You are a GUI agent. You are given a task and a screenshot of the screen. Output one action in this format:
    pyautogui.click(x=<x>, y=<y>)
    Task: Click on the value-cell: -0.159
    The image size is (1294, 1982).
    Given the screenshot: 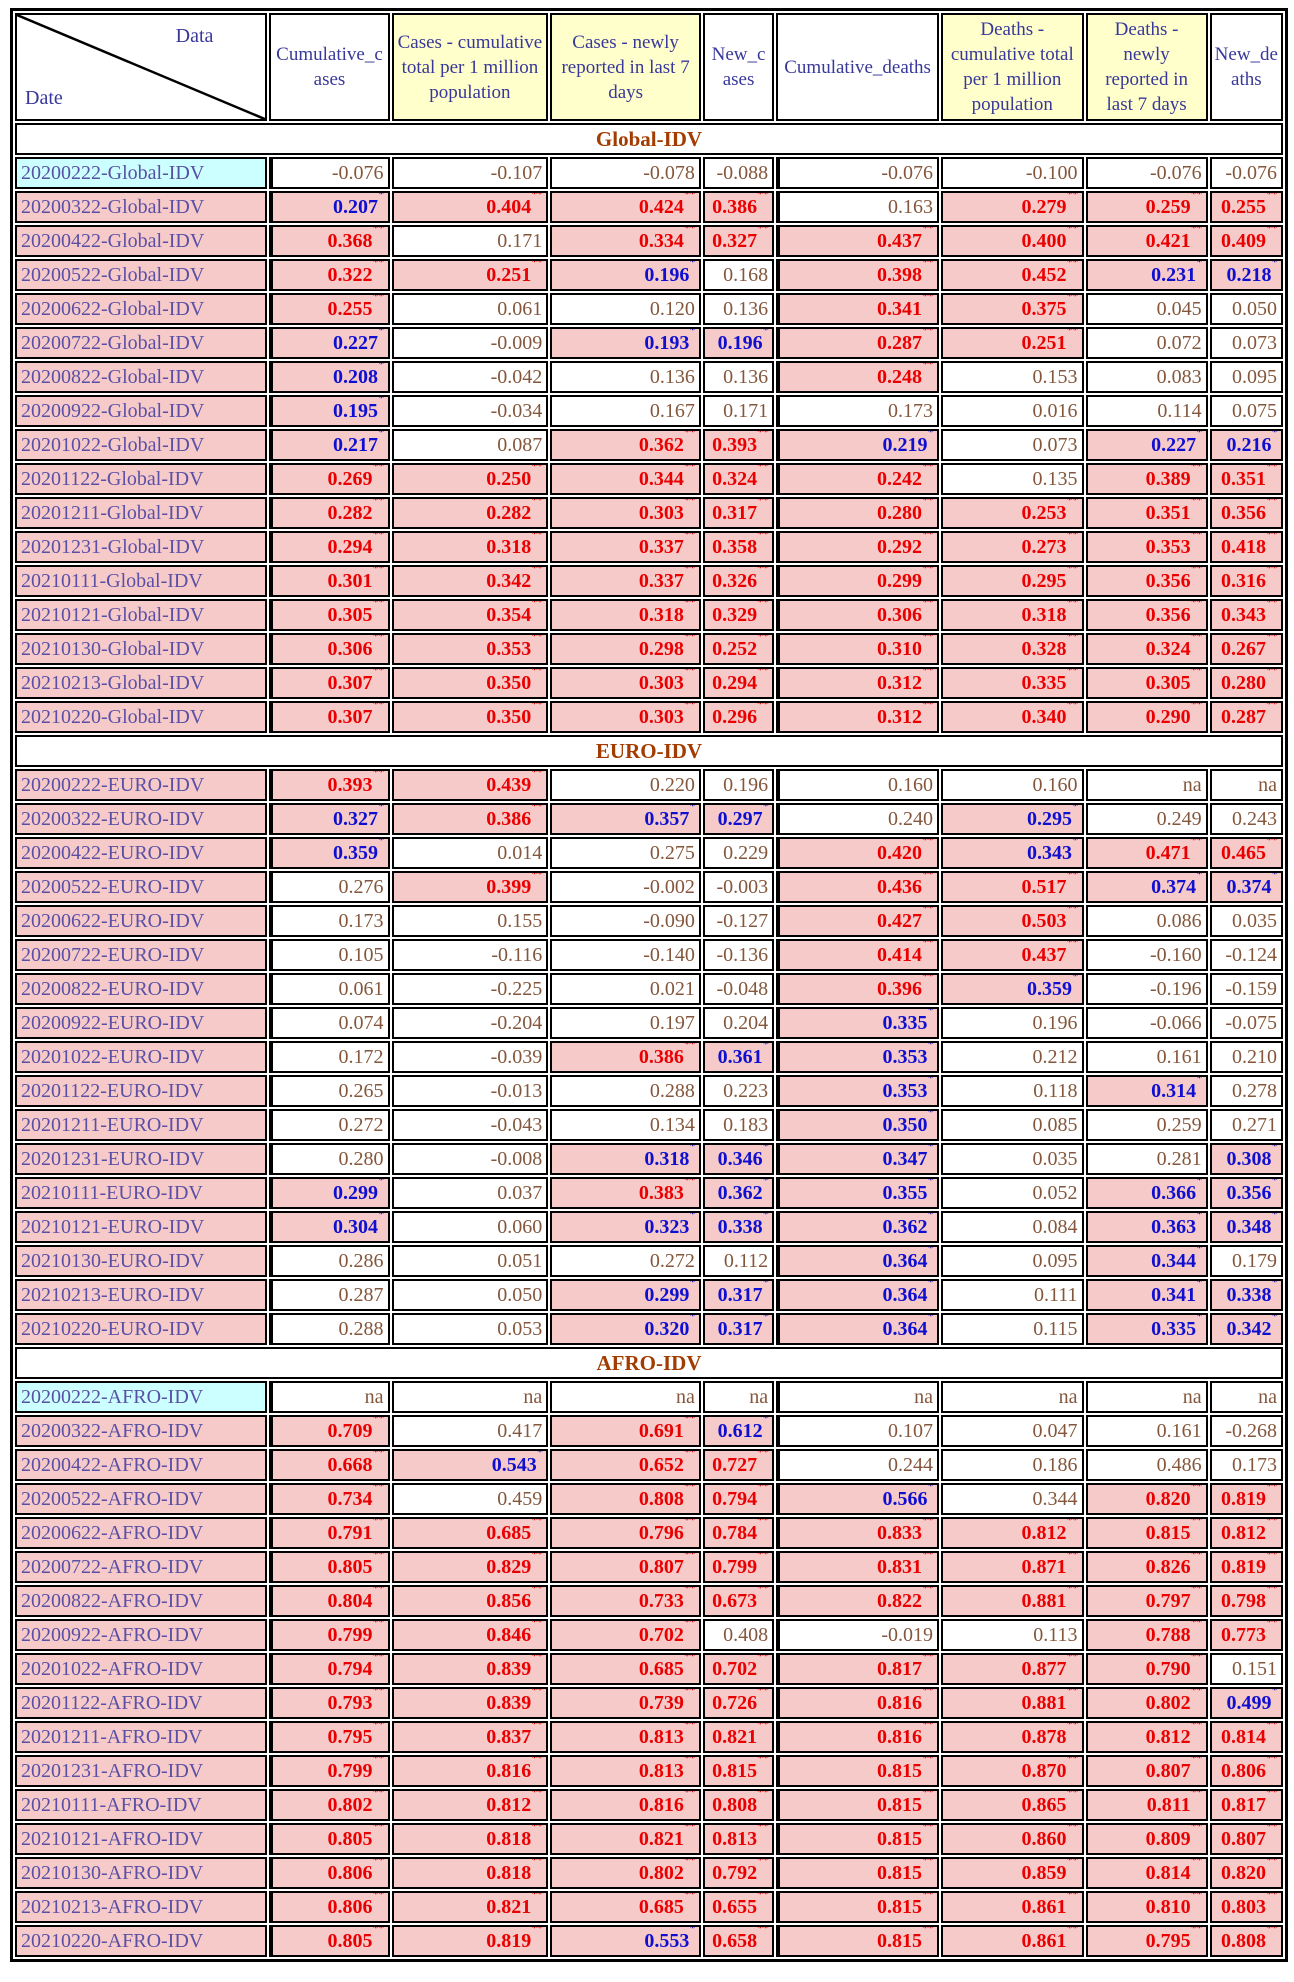 What is the action you would take?
    pyautogui.click(x=1246, y=989)
    